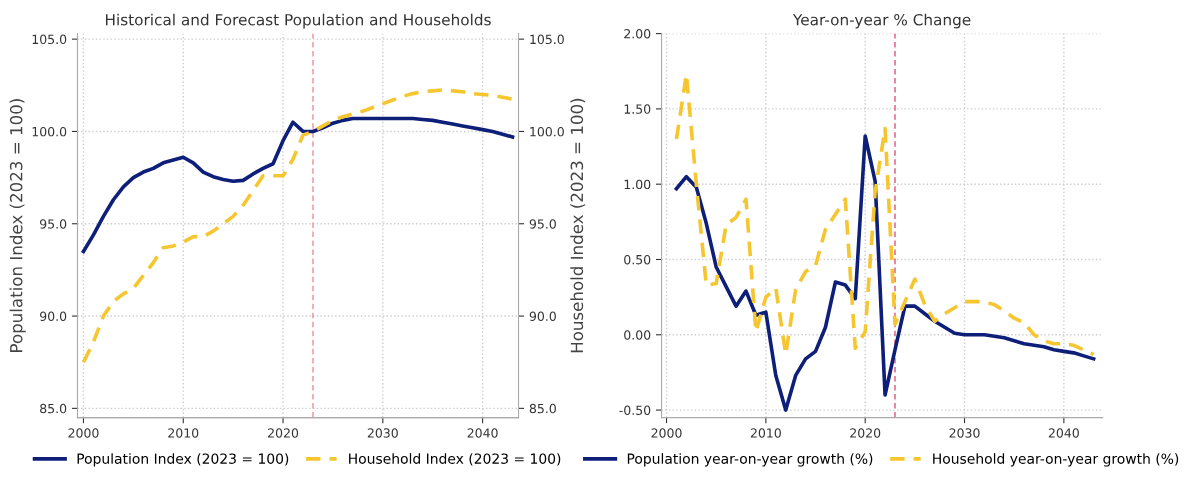 This screenshot has width=1192, height=480. Describe the element at coordinates (298, 185) in the screenshot. I see `line-series` at that location.